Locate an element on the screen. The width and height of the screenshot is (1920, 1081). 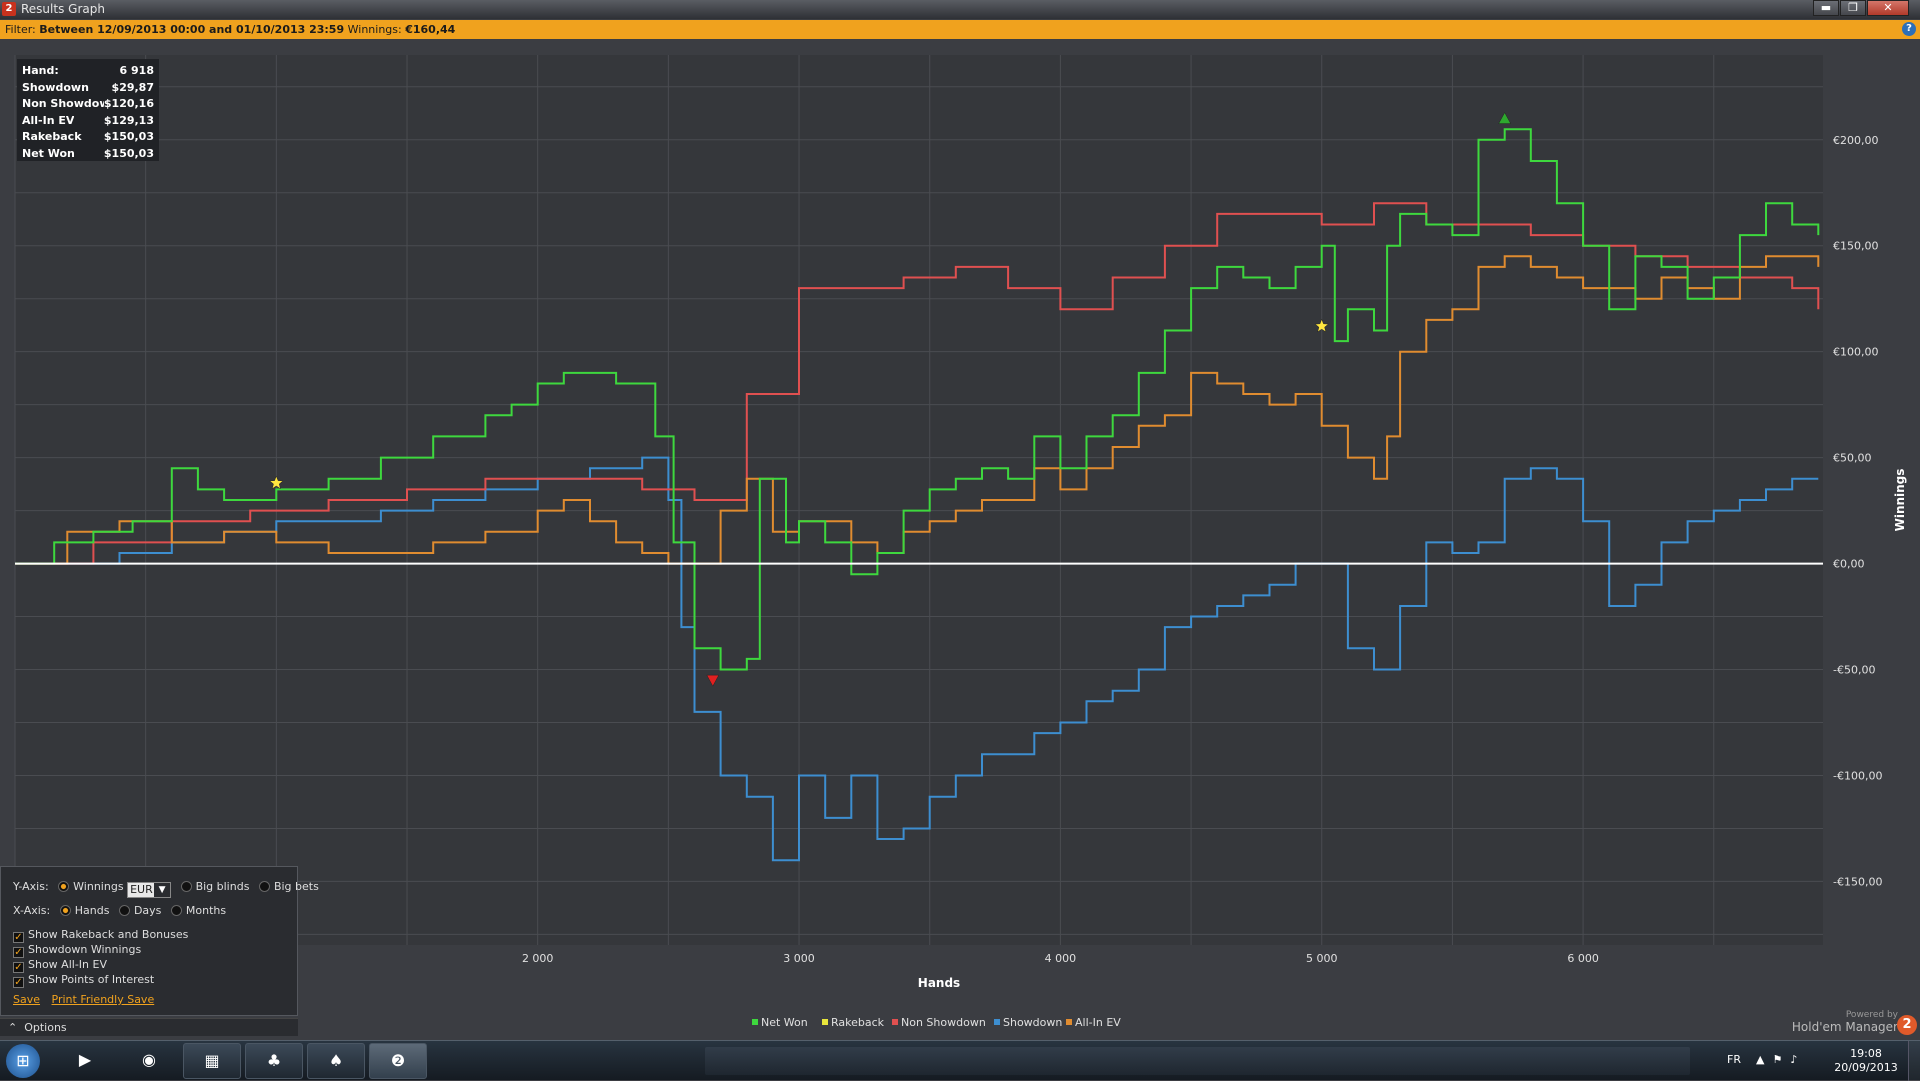
poi-marker-star is located at coordinates (276, 482).